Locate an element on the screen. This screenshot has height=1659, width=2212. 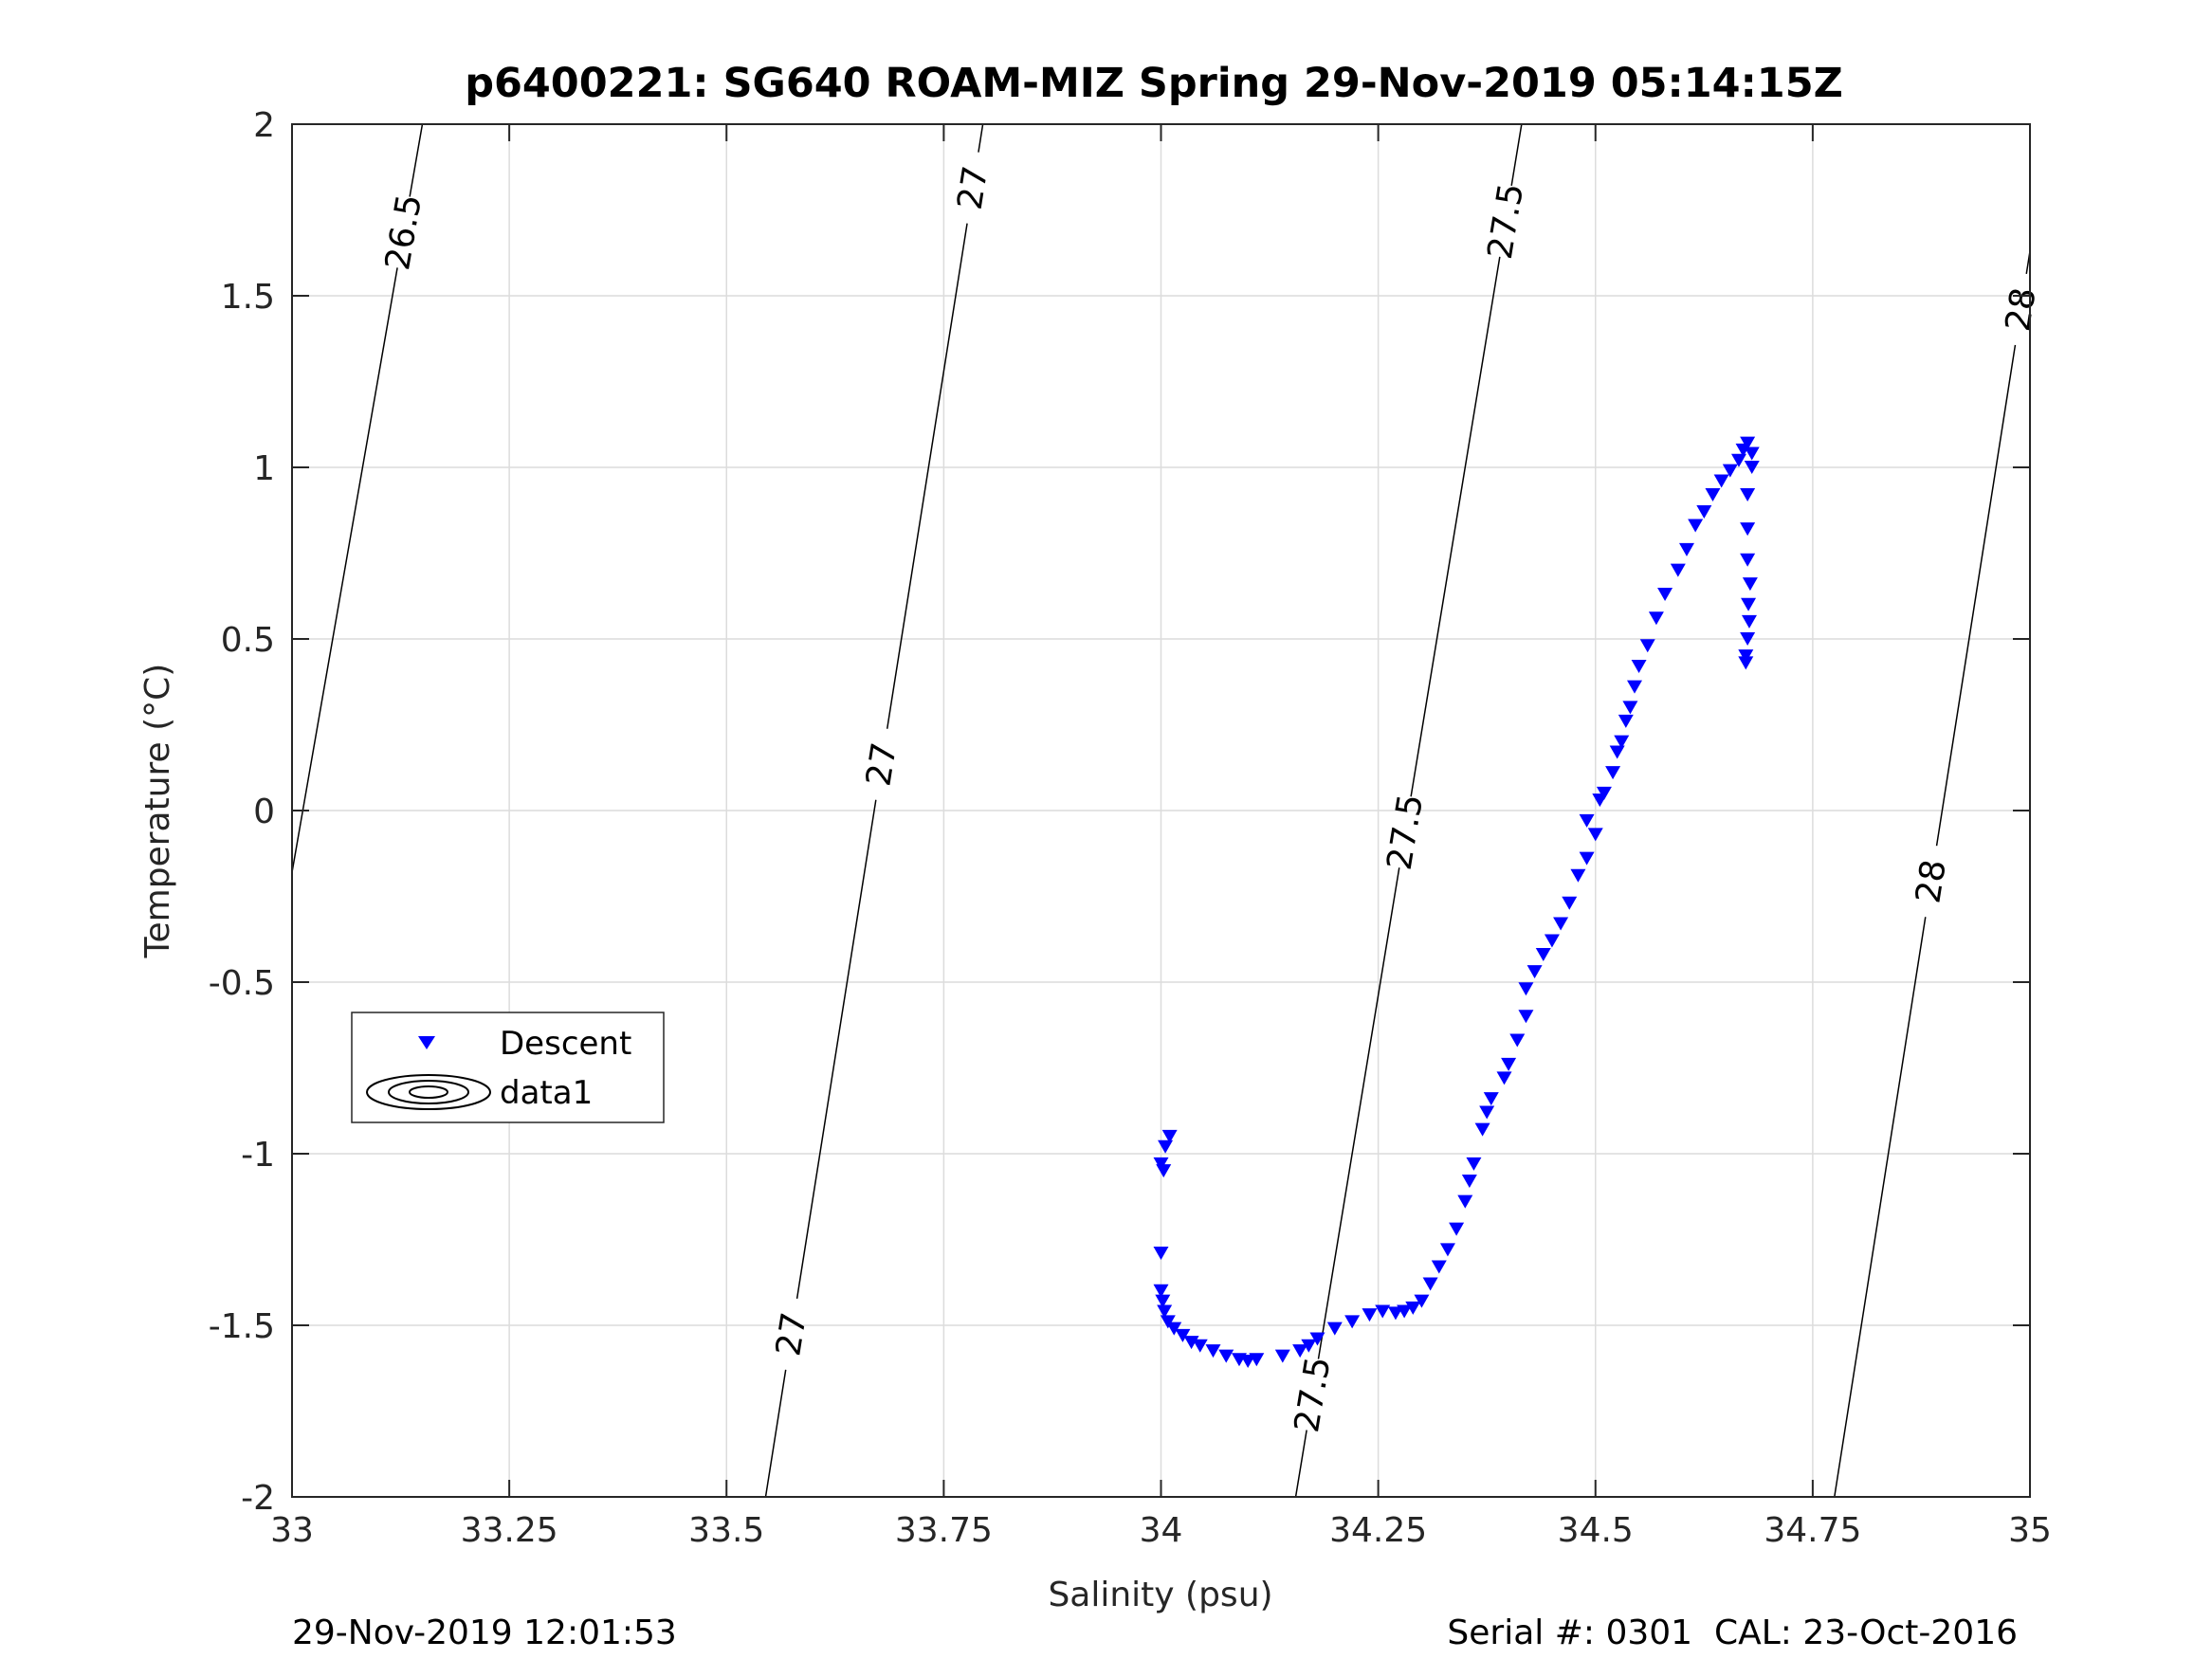
x-tick-label: 34 is located at coordinates (1161, 1530).